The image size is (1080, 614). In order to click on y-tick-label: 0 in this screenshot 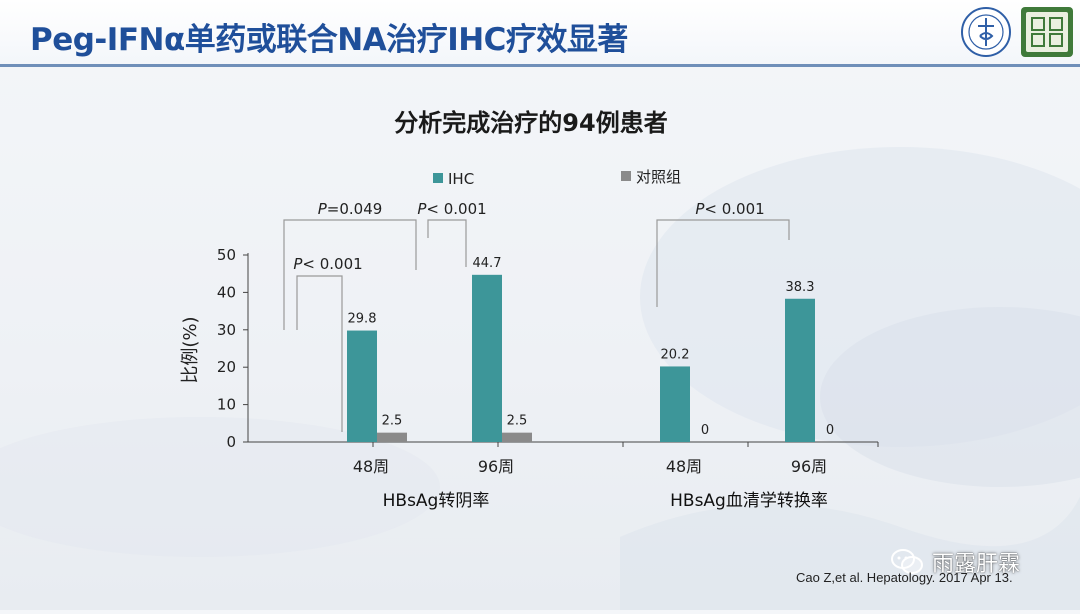, I will do `click(231, 442)`.